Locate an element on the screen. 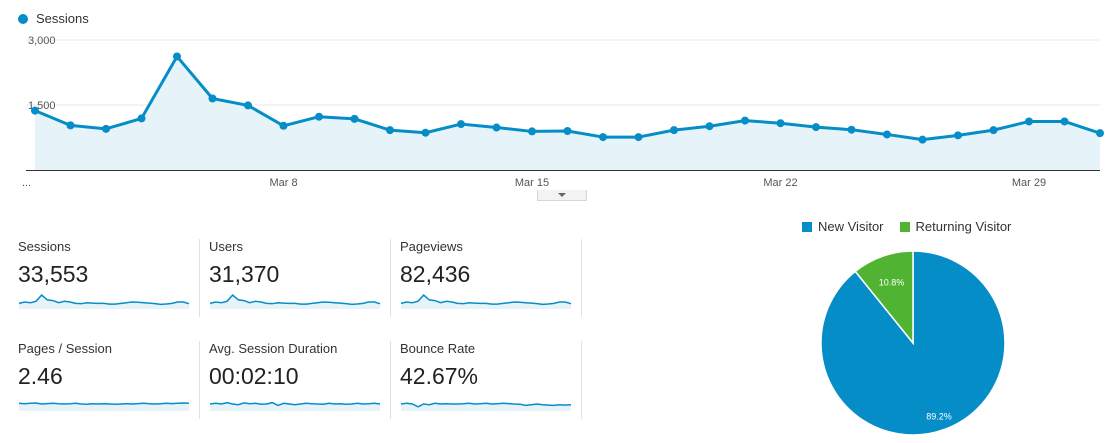 The height and width of the screenshot is (443, 1112). metric-value: 31,370 is located at coordinates (244, 274).